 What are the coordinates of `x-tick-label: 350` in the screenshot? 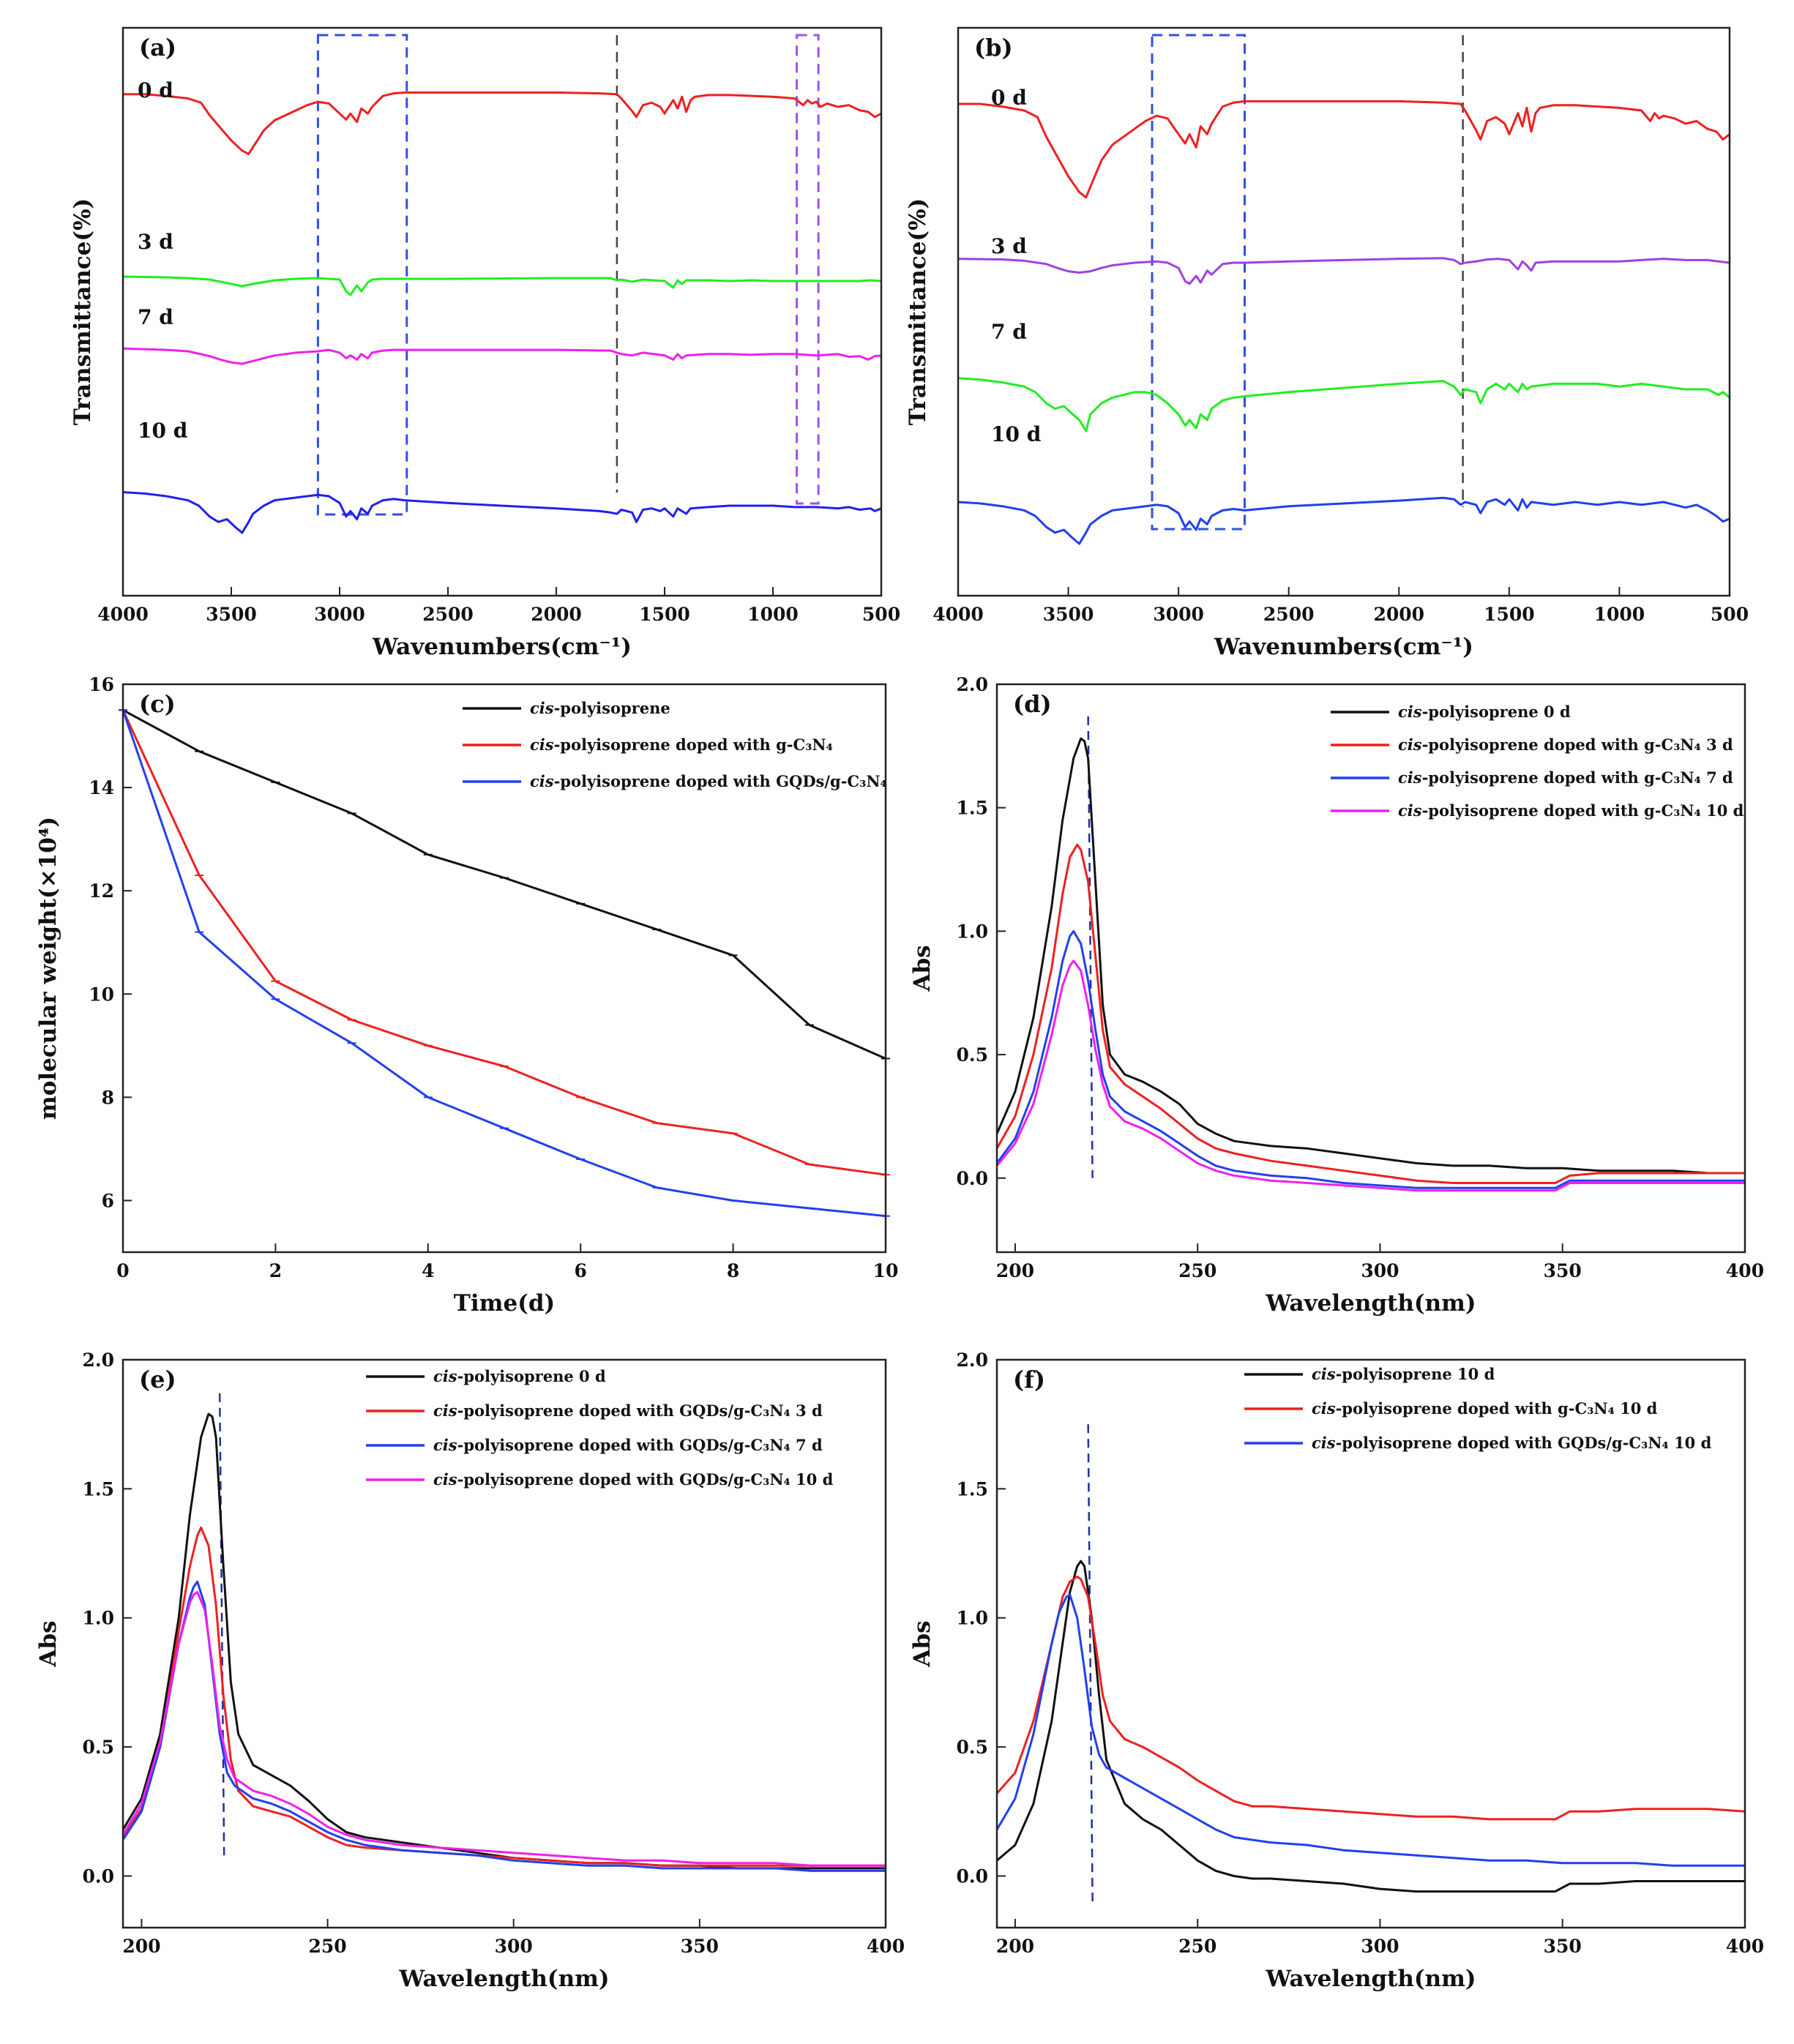 It's located at (1563, 1270).